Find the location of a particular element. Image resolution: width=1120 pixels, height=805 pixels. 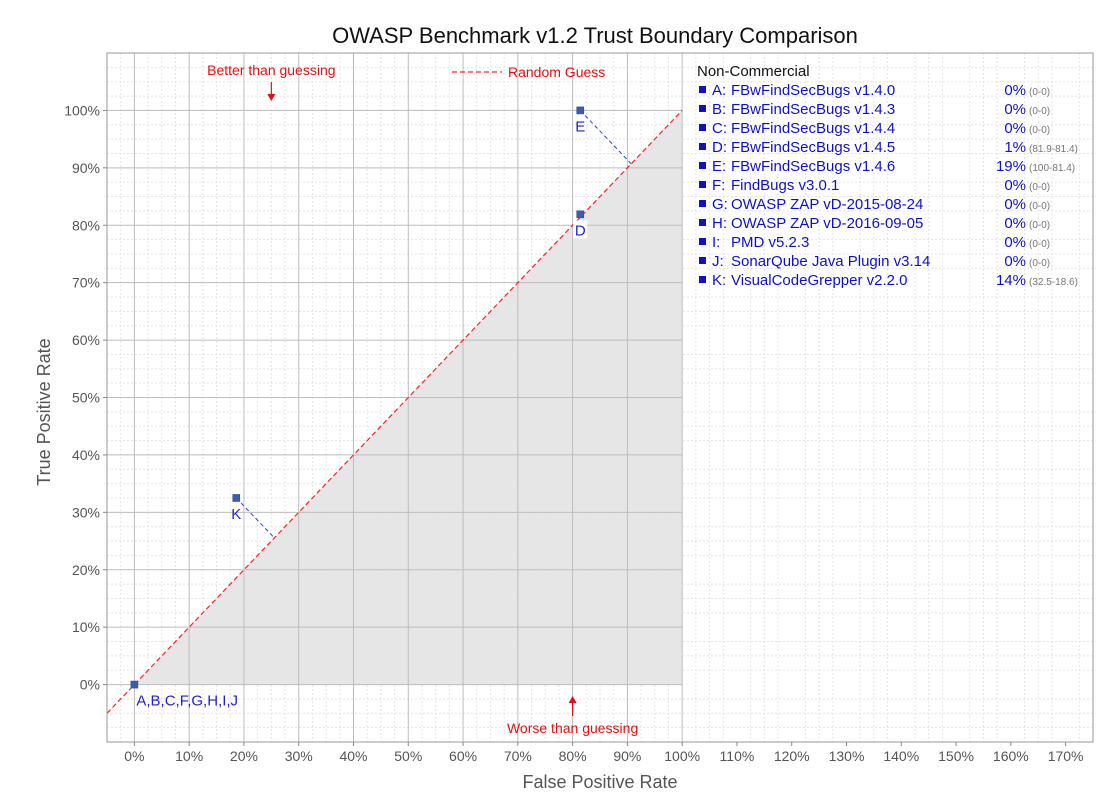

data-point-label: A,B,C,F,G,H,I,J is located at coordinates (187, 701).